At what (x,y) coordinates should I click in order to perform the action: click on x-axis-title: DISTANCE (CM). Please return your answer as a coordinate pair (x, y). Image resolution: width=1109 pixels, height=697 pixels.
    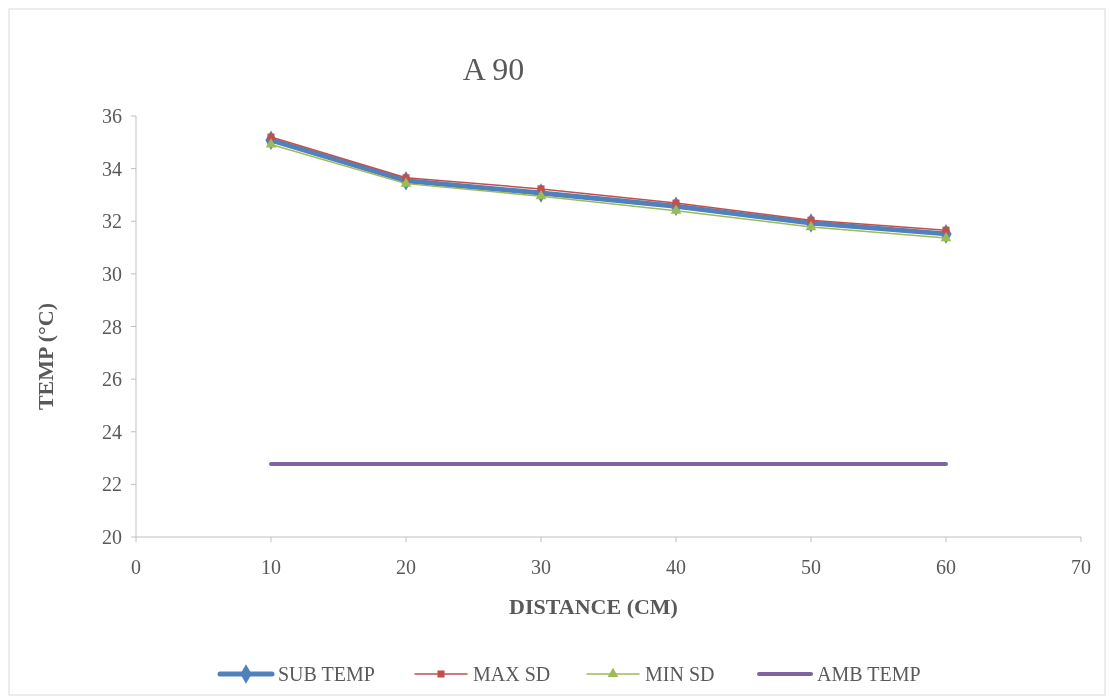
    Looking at the image, I should click on (593, 606).